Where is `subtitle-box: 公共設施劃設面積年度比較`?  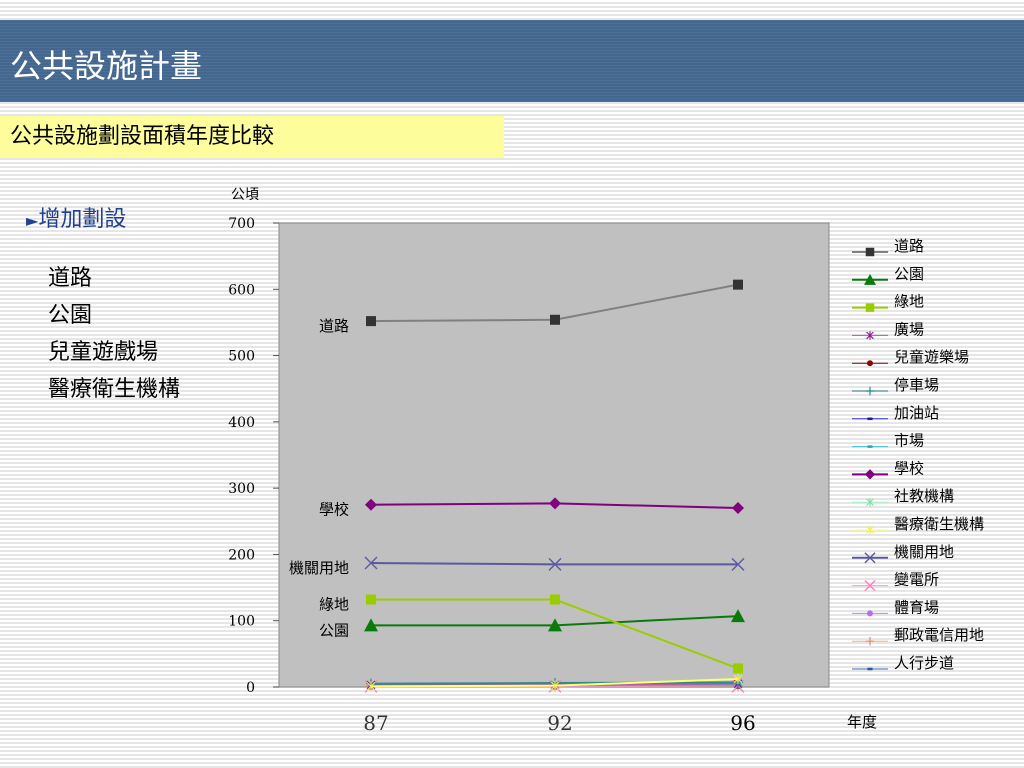
subtitle-box: 公共設施劃設面積年度比較 is located at coordinates (252, 137).